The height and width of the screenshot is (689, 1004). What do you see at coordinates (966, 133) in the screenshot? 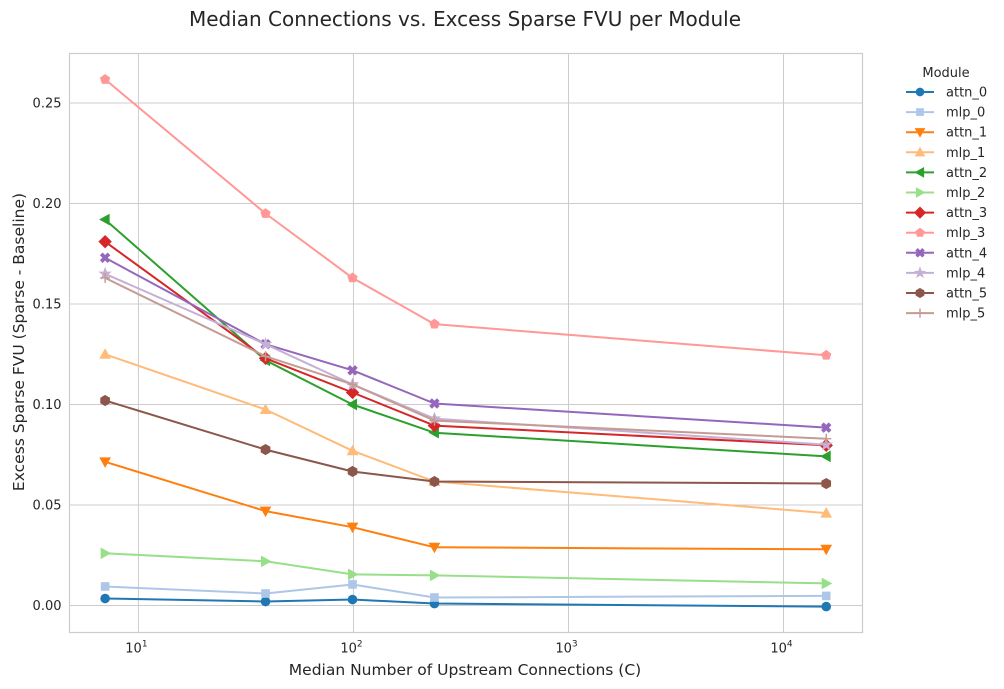
I see `legend-label: attn_1` at bounding box center [966, 133].